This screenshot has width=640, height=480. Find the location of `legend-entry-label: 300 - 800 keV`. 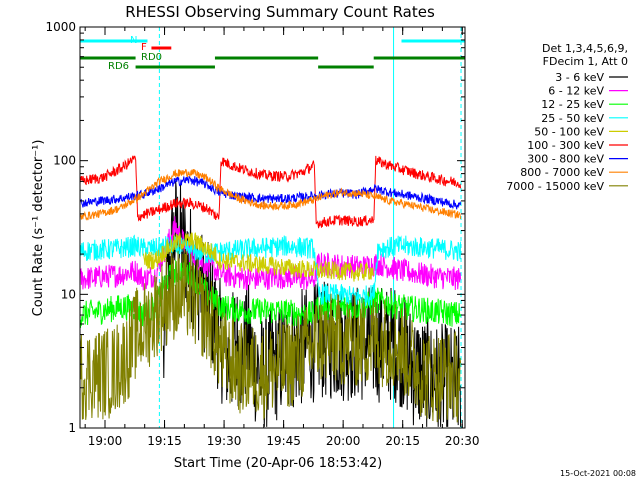

legend-entry-label: 300 - 800 keV is located at coordinates (565, 159).